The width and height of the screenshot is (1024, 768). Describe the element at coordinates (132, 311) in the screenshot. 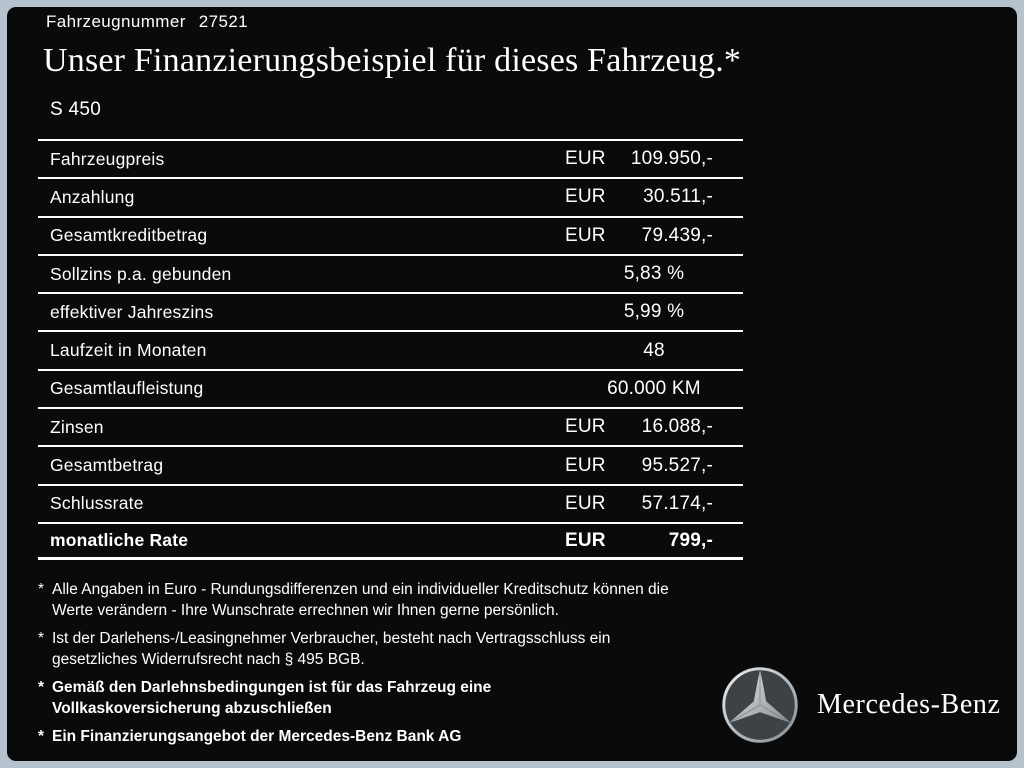

I see `row-label: effektiver Jahreszins` at that location.